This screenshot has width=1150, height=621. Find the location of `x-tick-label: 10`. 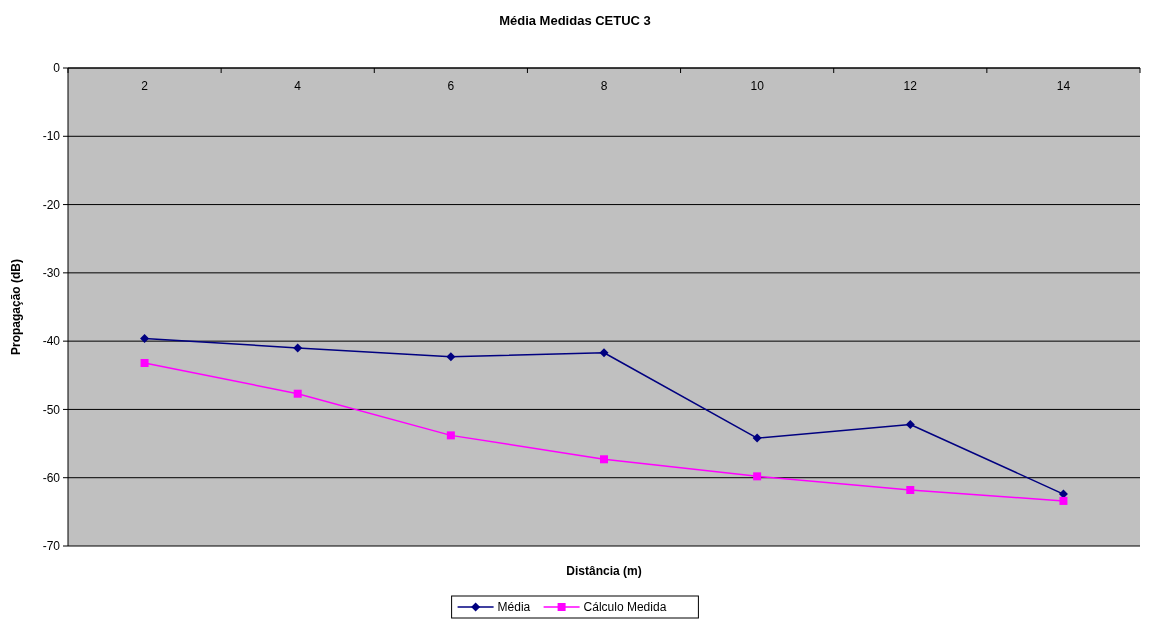

x-tick-label: 10 is located at coordinates (757, 86).